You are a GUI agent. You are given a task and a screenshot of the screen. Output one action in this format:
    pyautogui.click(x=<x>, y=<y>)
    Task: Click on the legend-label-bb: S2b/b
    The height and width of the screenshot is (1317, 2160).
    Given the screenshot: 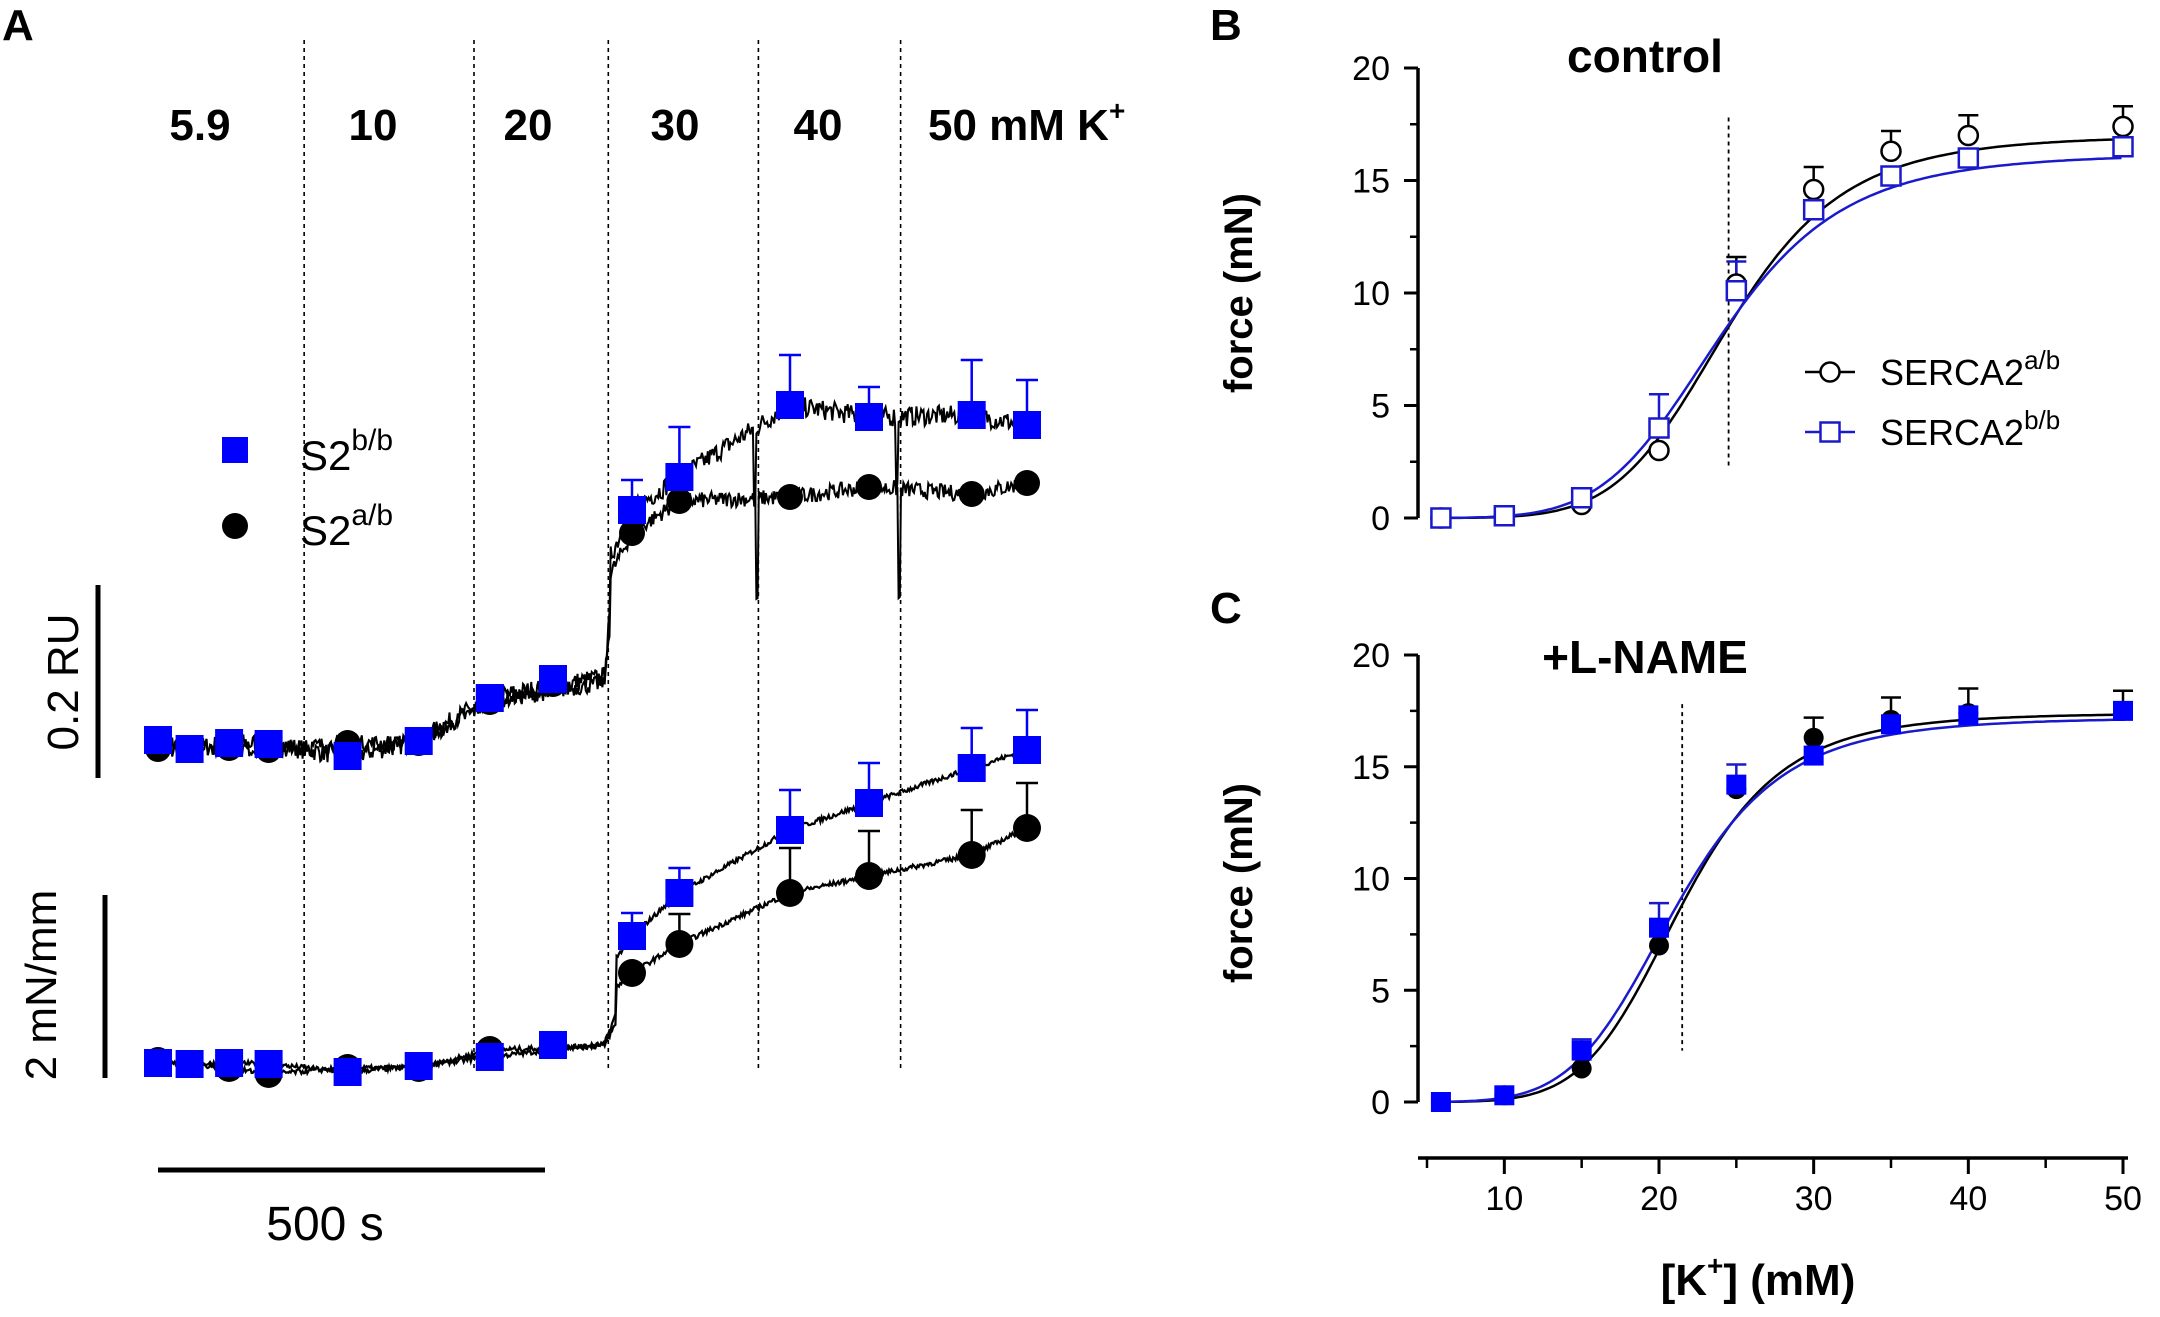 What is the action you would take?
    pyautogui.click(x=346, y=451)
    